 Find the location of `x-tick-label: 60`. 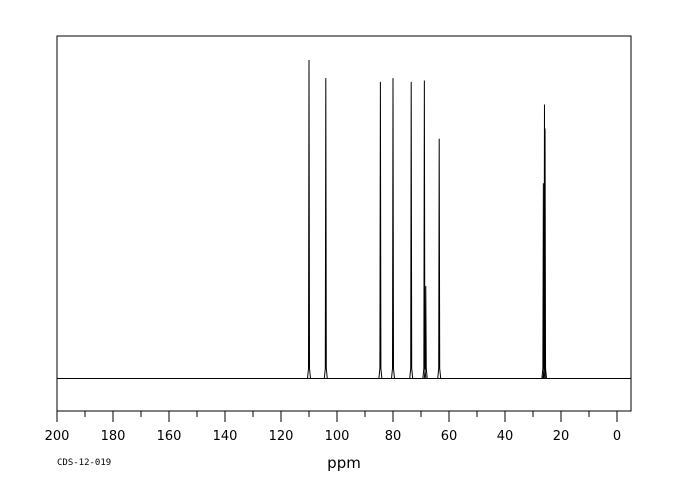

x-tick-label: 60 is located at coordinates (449, 436).